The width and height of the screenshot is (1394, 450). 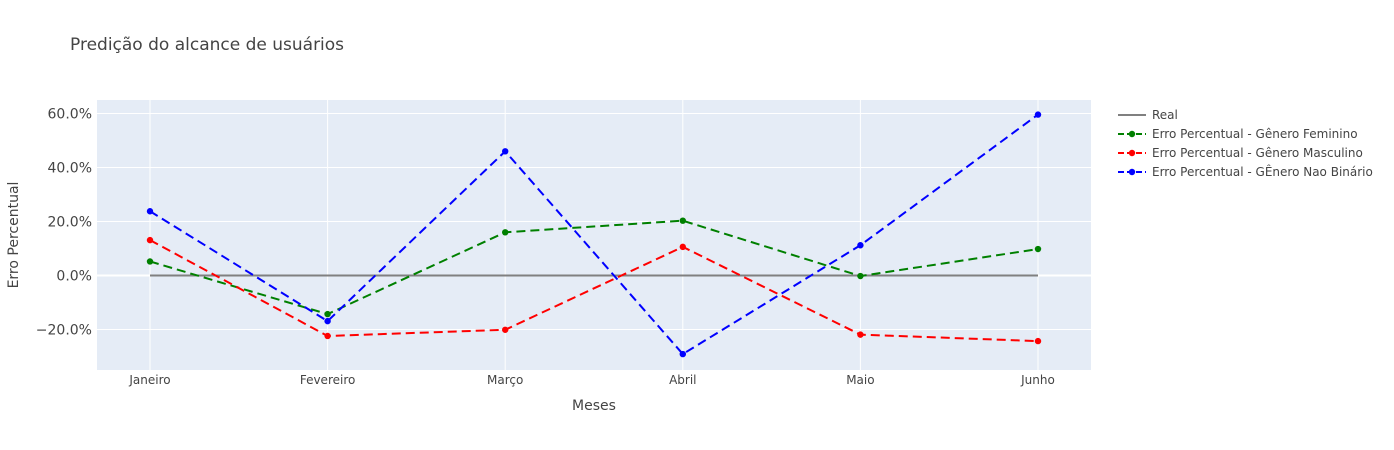 I want to click on y-tick-label: 40.0%, so click(x=70, y=169).